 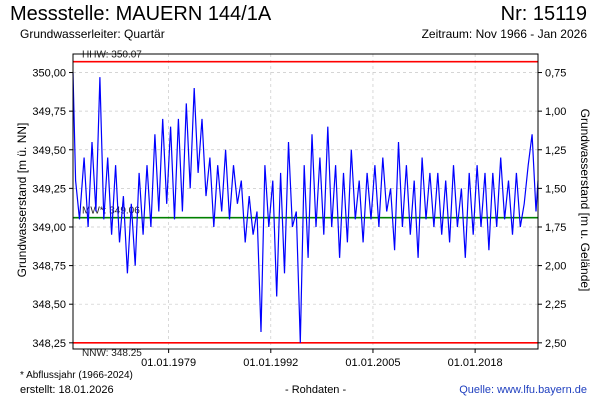 What do you see at coordinates (49, 189) in the screenshot?
I see `y-tick-label-left: 349,25` at bounding box center [49, 189].